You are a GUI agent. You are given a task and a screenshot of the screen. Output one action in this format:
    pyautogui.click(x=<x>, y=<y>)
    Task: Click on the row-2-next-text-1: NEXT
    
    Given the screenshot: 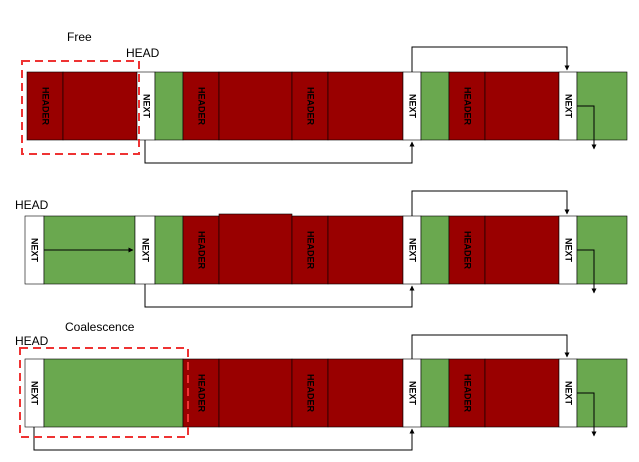 What is the action you would take?
    pyautogui.click(x=35, y=250)
    